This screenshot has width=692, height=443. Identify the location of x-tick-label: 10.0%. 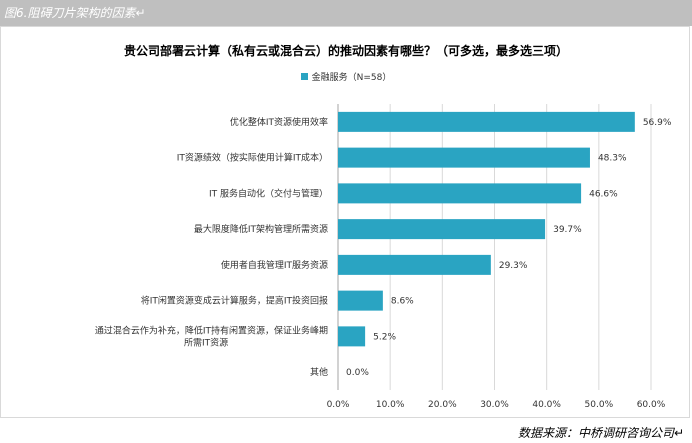
(390, 405).